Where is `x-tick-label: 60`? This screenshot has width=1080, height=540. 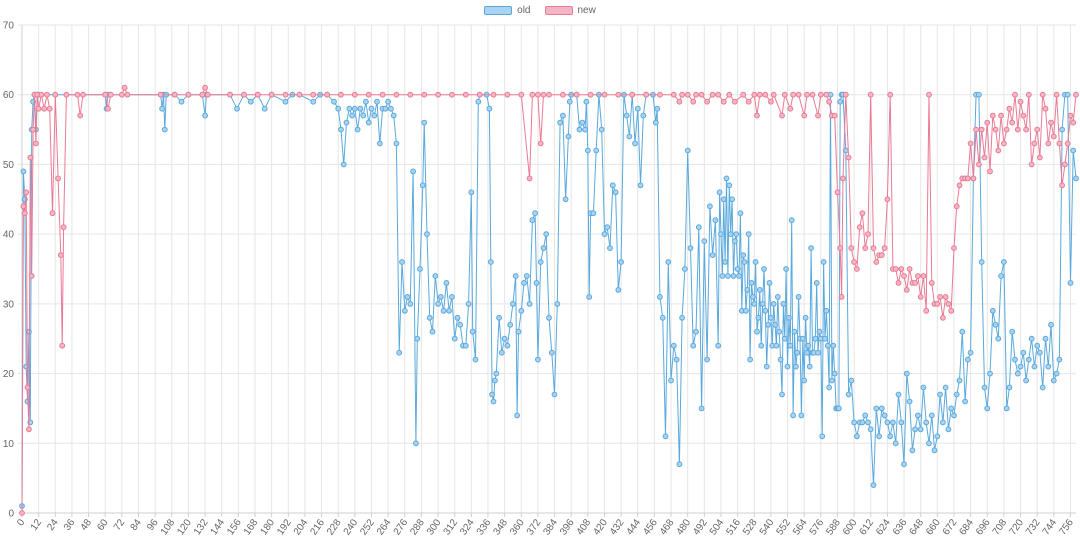
x-tick-label: 60 is located at coordinates (103, 525).